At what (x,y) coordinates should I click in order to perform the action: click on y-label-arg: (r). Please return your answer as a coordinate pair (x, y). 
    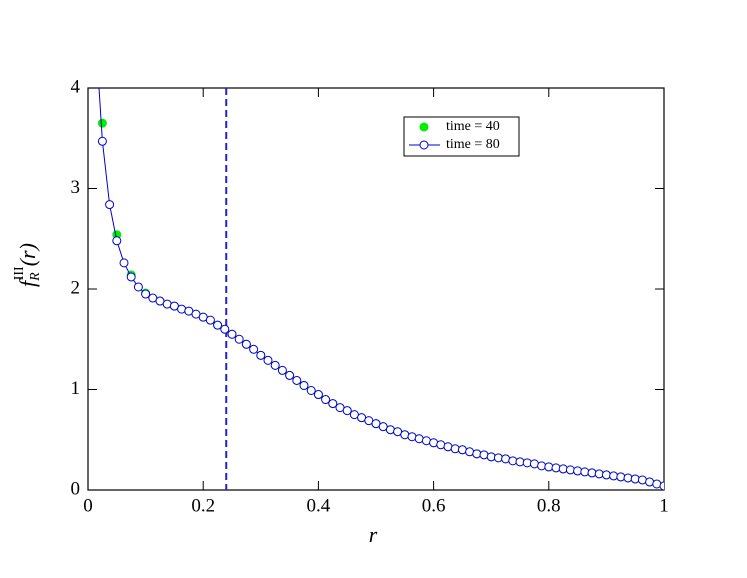
    Looking at the image, I should click on (27, 254).